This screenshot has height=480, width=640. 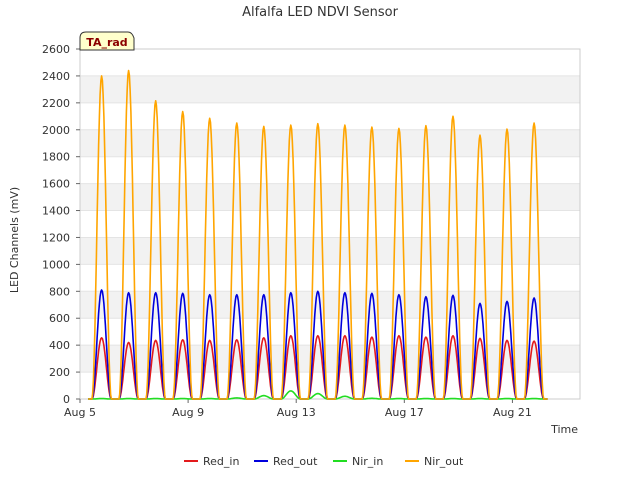 I want to click on x-axis: Aug 5 Aug 9 Aug 13 Aug 17 Aug 21, so click(x=298, y=409).